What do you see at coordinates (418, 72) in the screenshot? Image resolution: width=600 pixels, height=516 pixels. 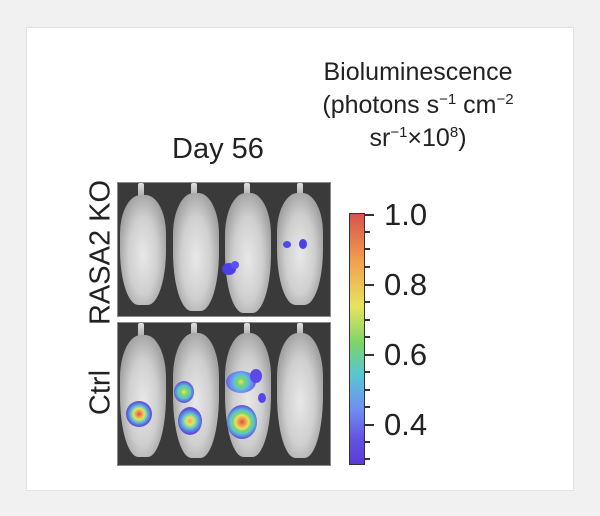 I see `colorbar-title-line1: Bioluminescence` at bounding box center [418, 72].